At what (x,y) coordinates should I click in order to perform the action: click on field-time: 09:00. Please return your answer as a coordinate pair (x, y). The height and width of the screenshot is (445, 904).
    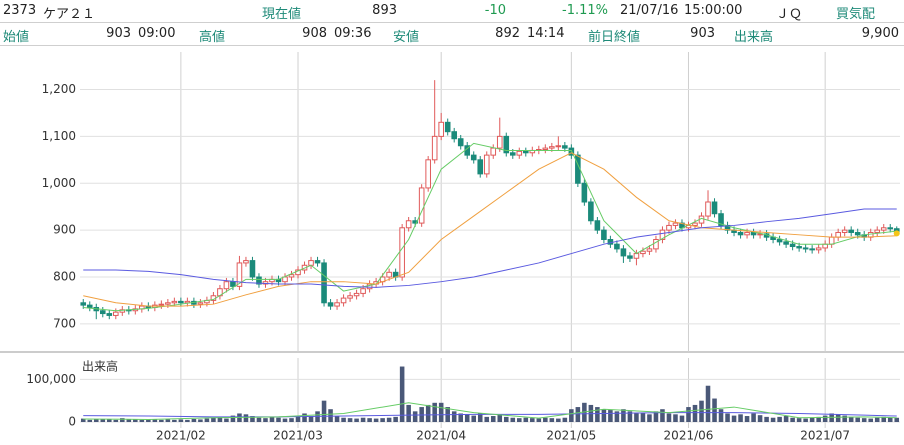
    Looking at the image, I should click on (157, 33).